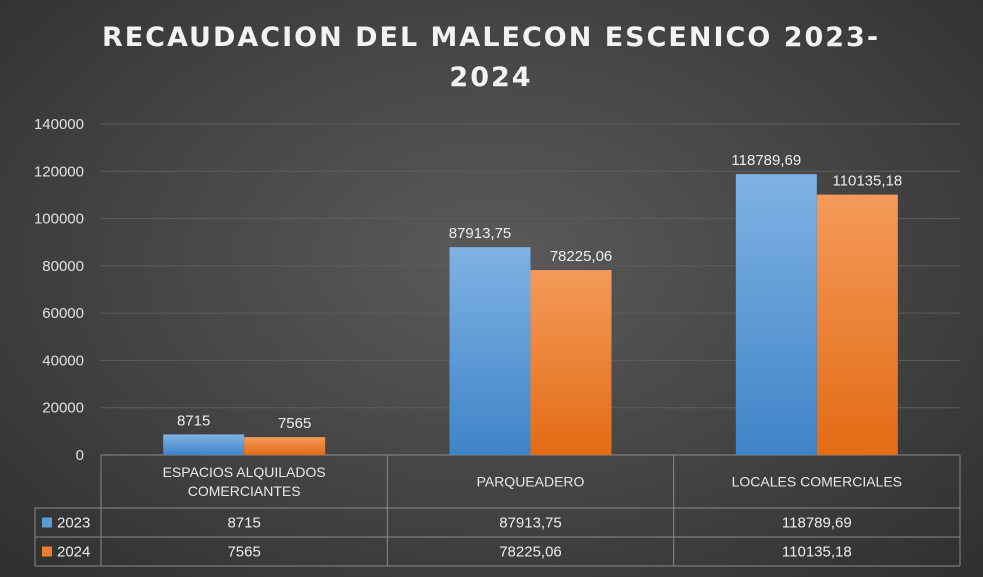  Describe the element at coordinates (80, 455) in the screenshot. I see `y-tick-label: 0` at that location.